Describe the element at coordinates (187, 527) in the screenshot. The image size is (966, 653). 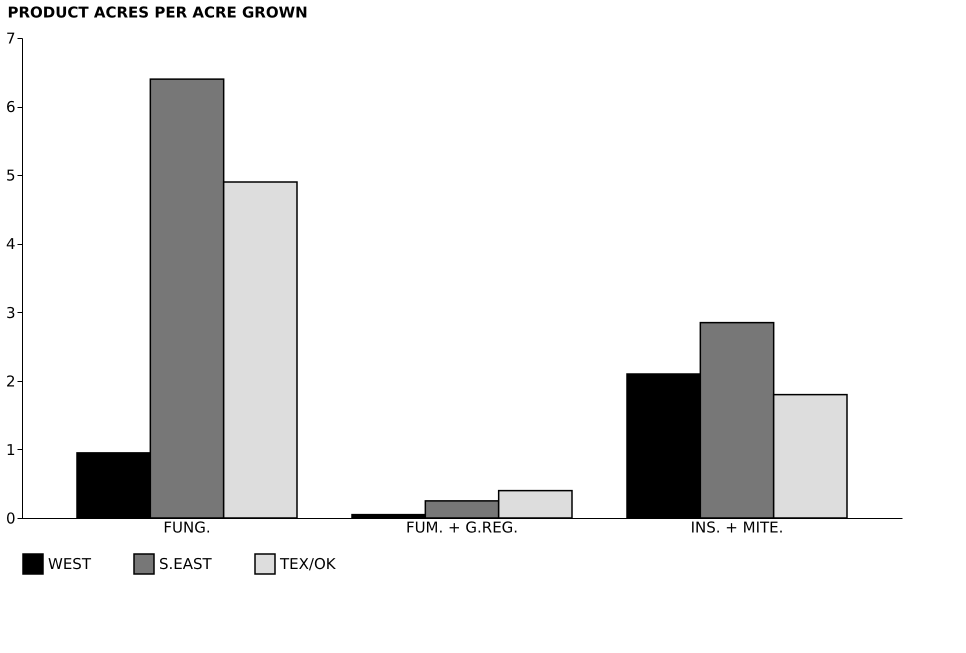
I see `x-tick-label: FUNG.` at that location.